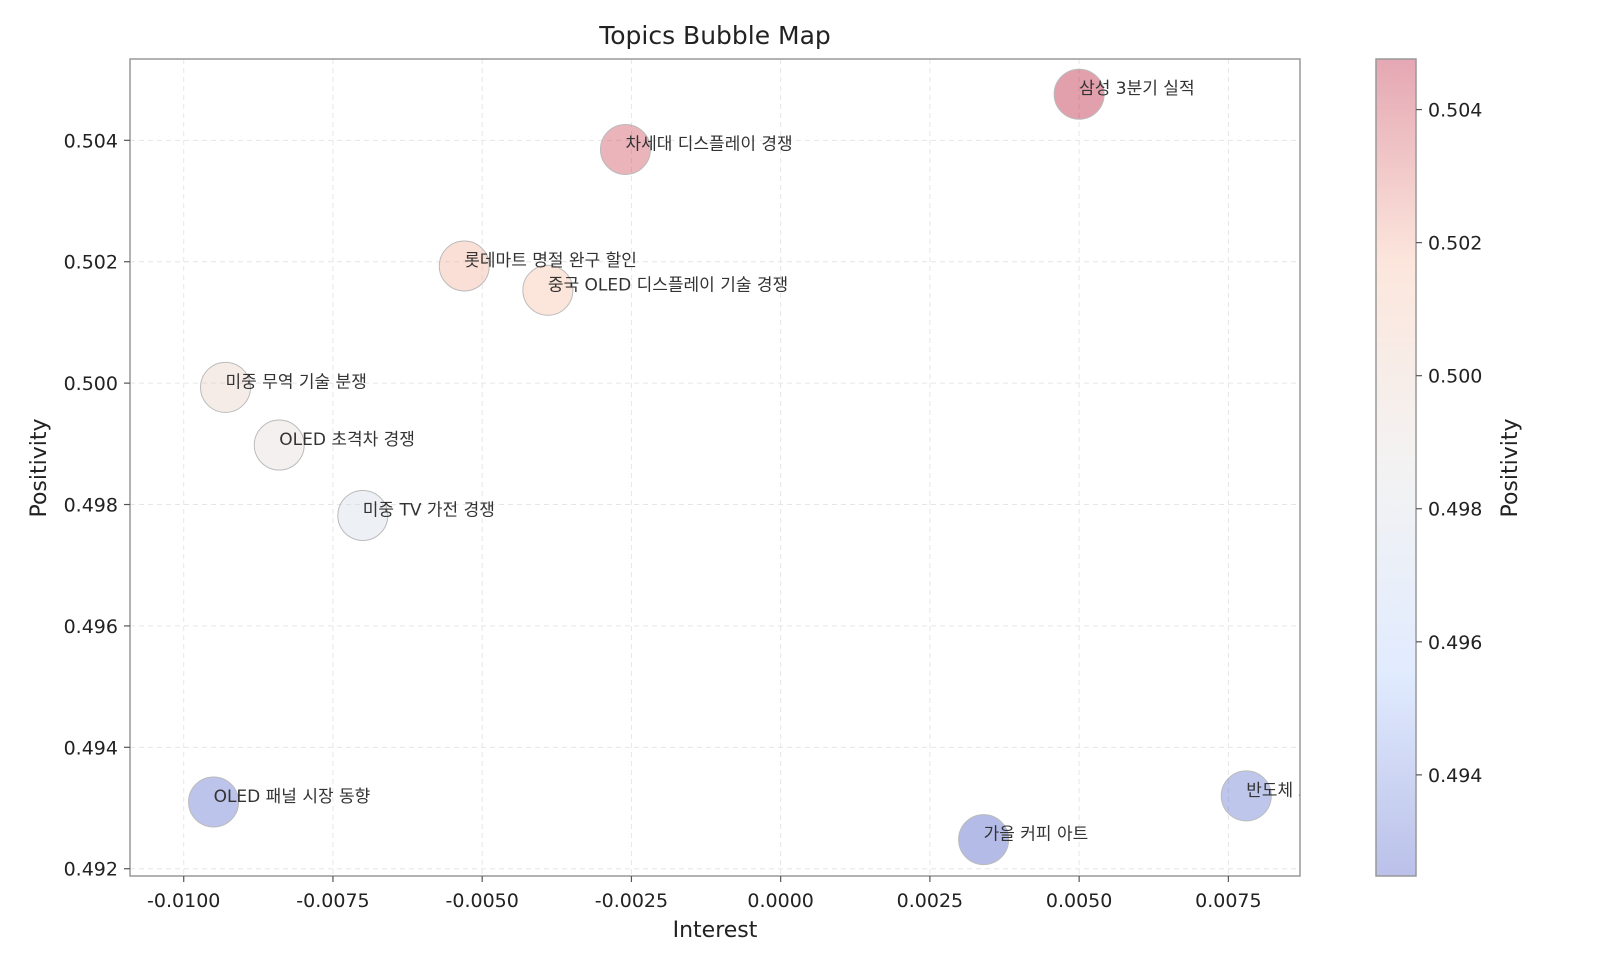  Describe the element at coordinates (631, 901) in the screenshot. I see `x-tick-label: -0.0025` at that location.